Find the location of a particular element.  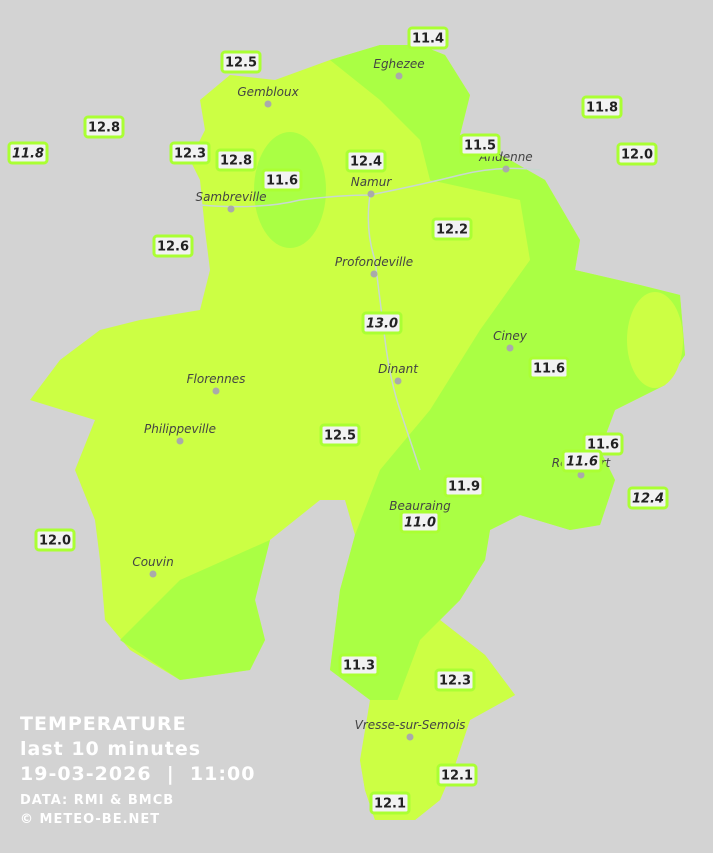

legend-title: TEMPERATURE is located at coordinates (103, 724).